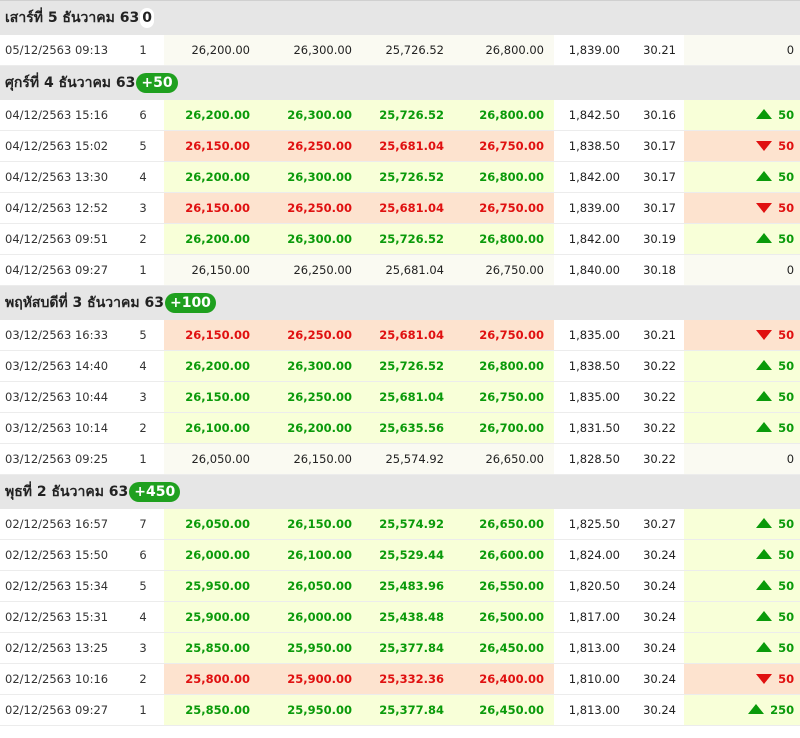  Describe the element at coordinates (190, 303) in the screenshot. I see `day-change-badge: +100` at that location.